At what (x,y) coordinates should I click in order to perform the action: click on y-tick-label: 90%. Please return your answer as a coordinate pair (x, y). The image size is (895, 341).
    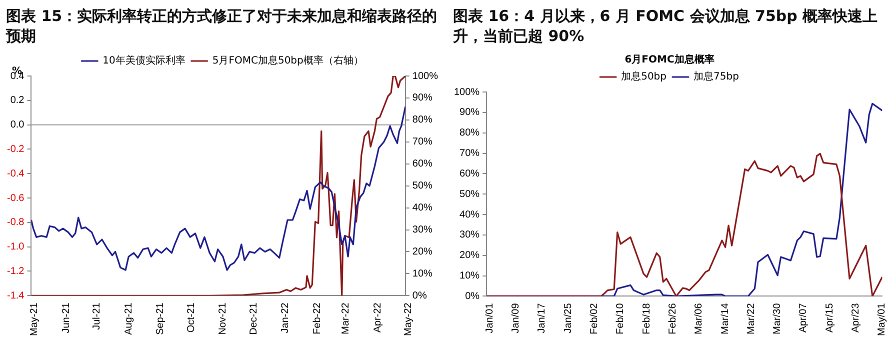
    Looking at the image, I should click on (470, 112).